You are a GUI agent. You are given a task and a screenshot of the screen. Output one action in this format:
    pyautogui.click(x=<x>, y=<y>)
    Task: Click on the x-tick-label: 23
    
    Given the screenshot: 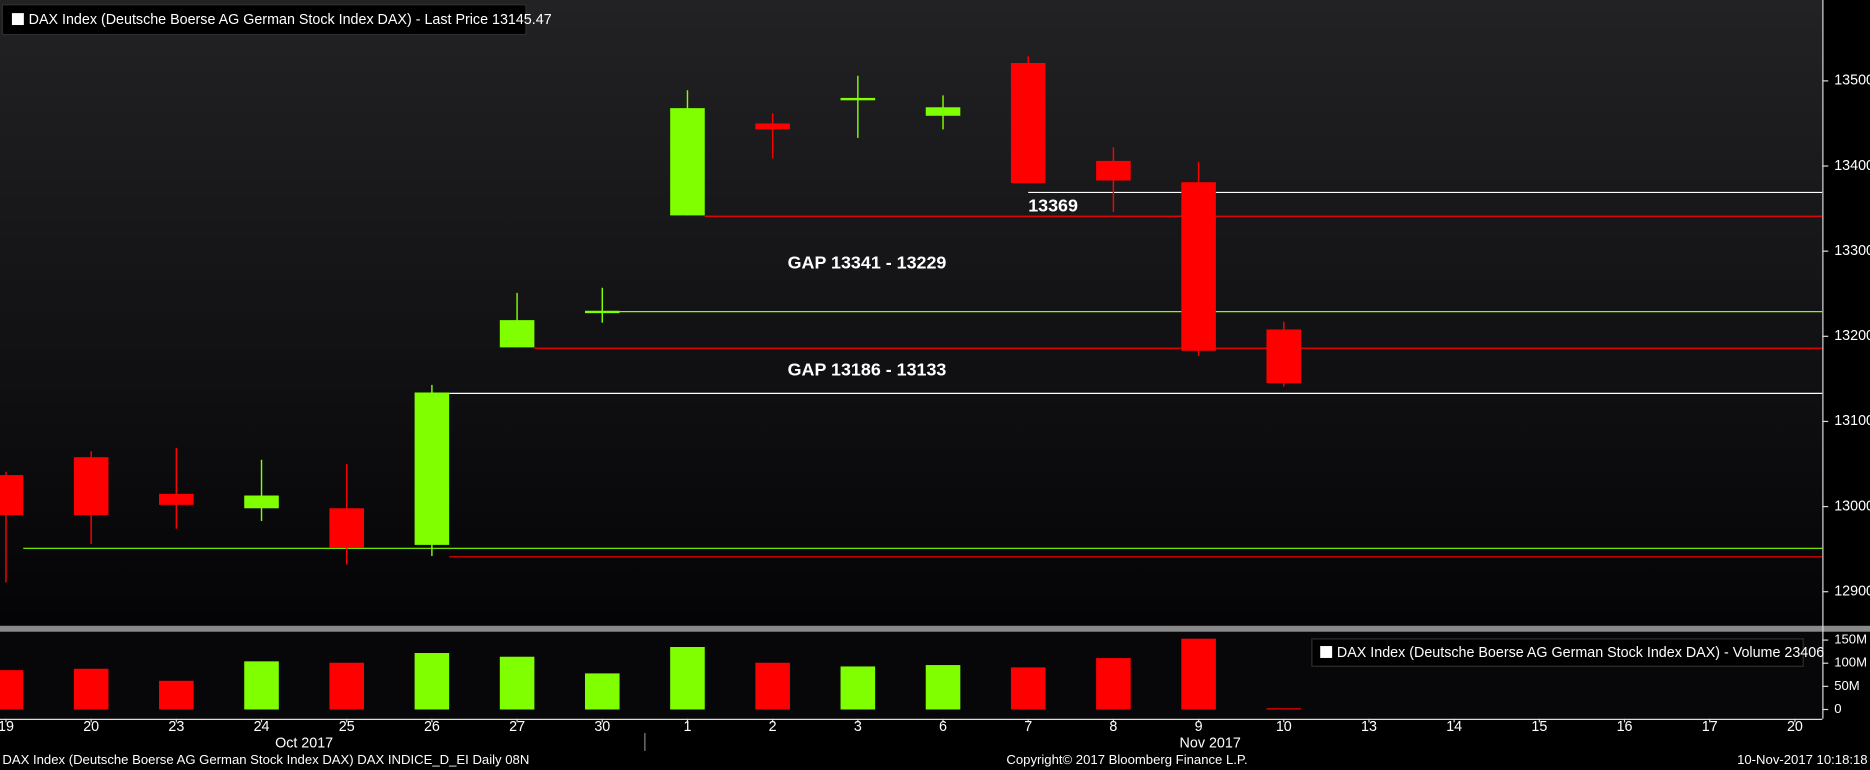 What is the action you would take?
    pyautogui.click(x=176, y=727)
    